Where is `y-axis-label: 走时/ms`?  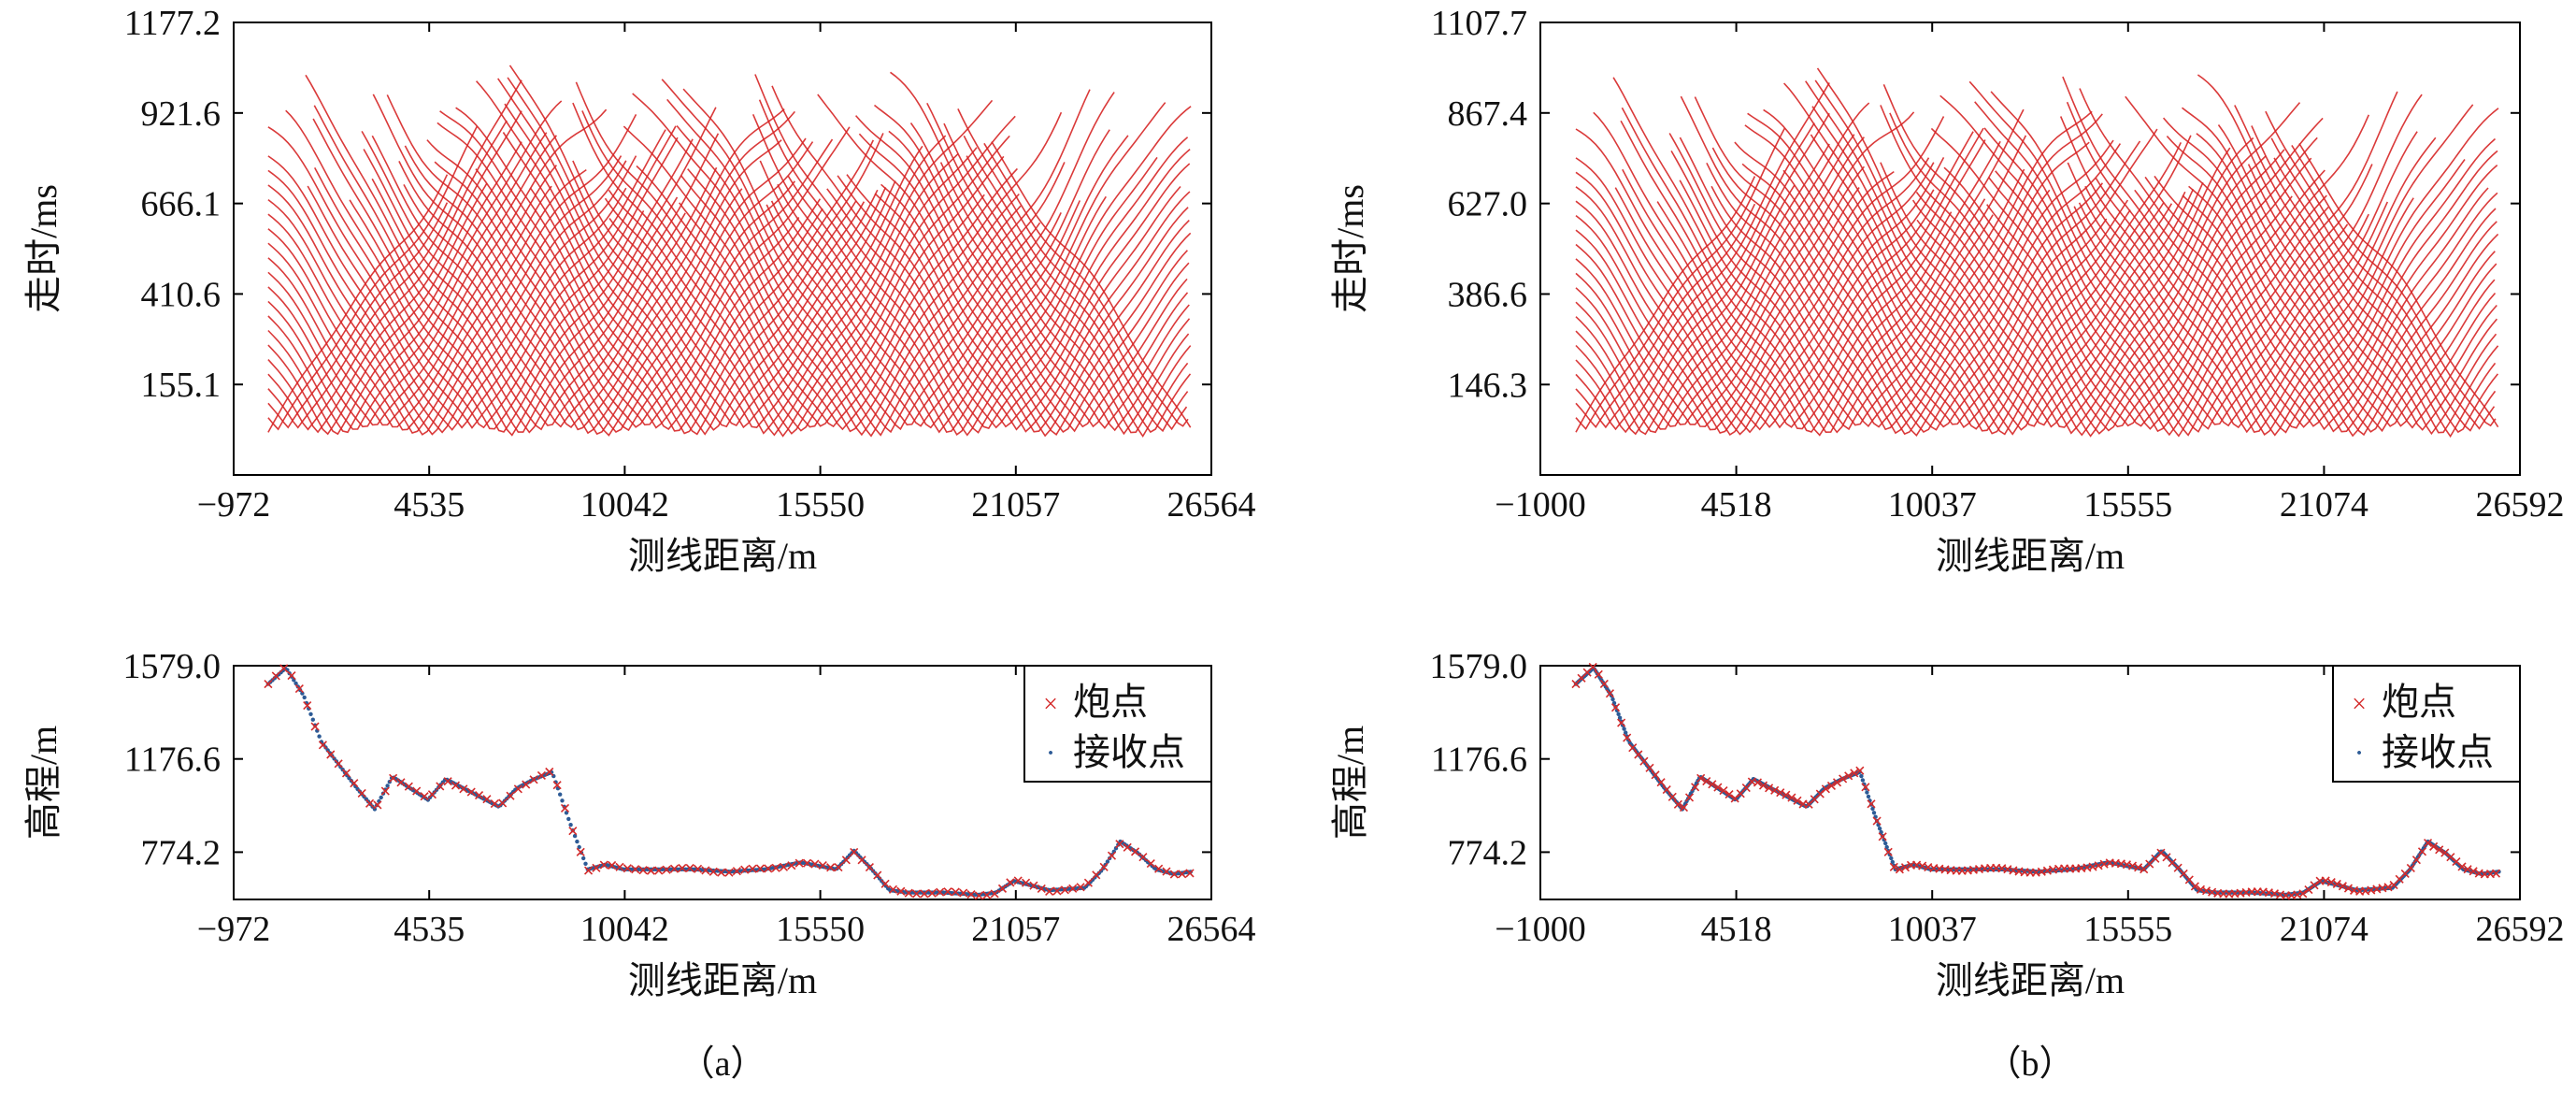 y-axis-label: 走时/ms is located at coordinates (1350, 248).